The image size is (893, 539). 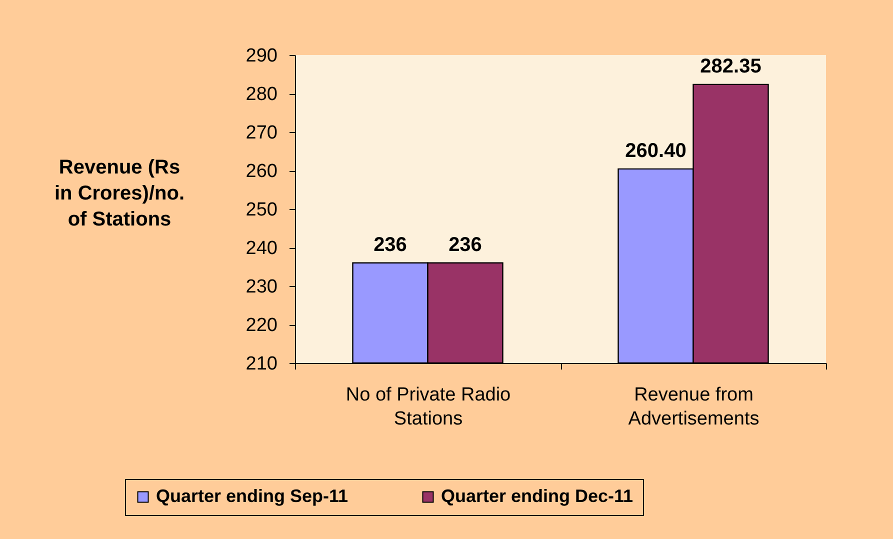 I want to click on legend-label: Quarter ending Dec-11, so click(x=537, y=496).